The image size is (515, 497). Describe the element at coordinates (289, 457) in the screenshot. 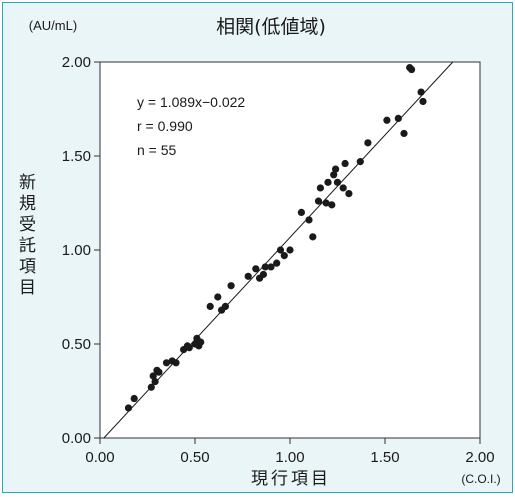

I see `x-tick-label: 1.00` at that location.